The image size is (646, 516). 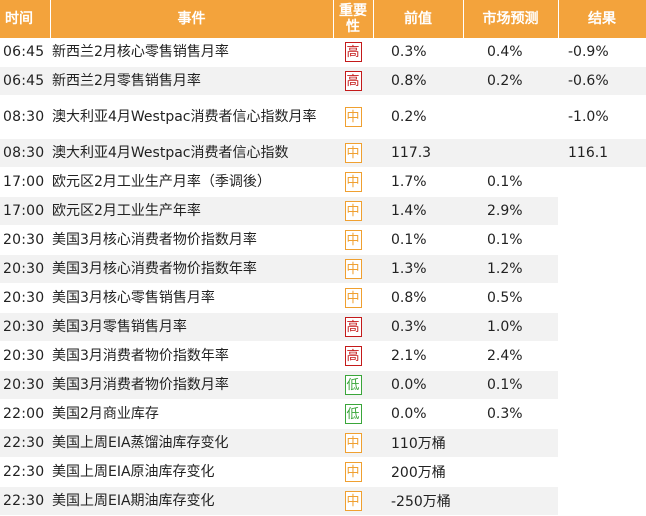 I want to click on table-row: 22:30 美国上周EIA原油库存变化中 200万桶, so click(x=323, y=472).